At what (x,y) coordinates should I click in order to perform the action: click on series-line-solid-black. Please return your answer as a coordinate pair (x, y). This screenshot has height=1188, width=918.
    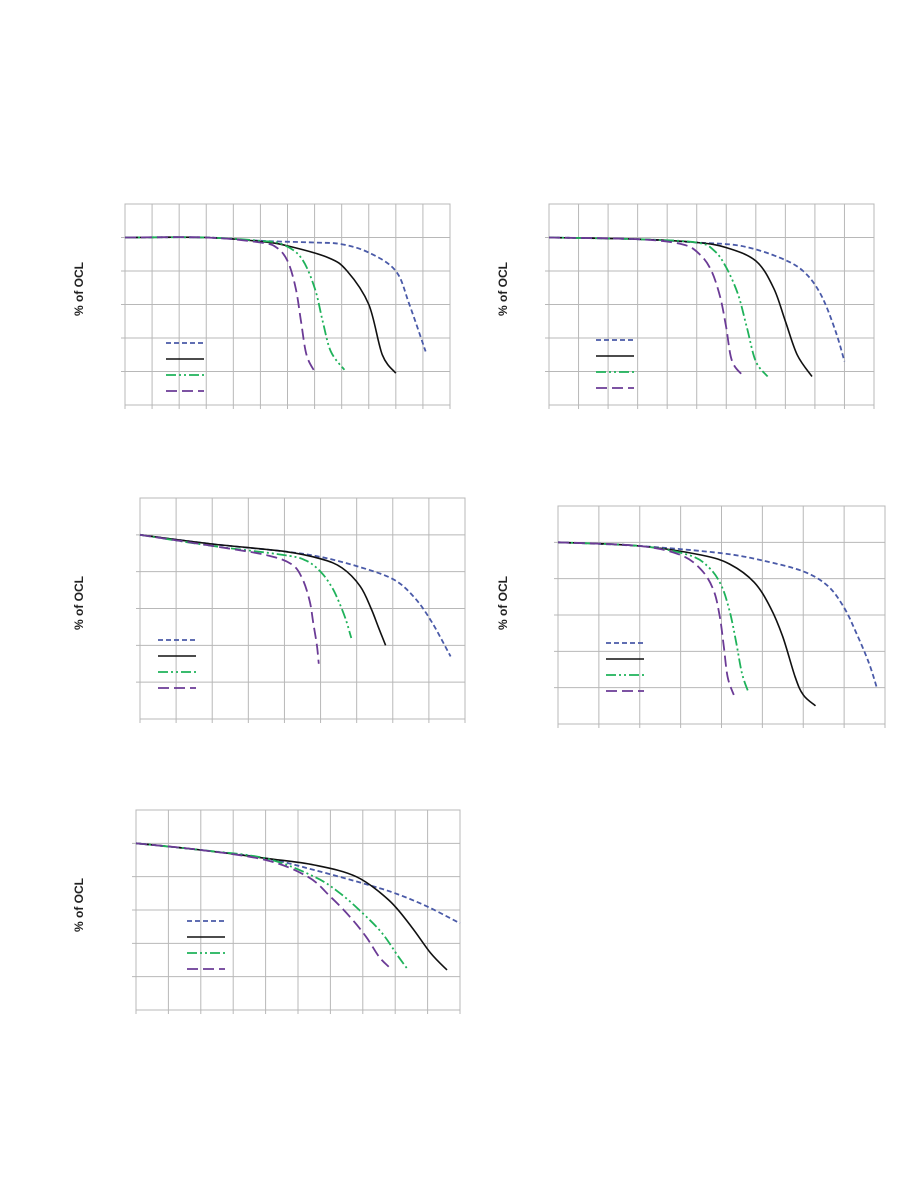
    Looking at the image, I should click on (263, 590).